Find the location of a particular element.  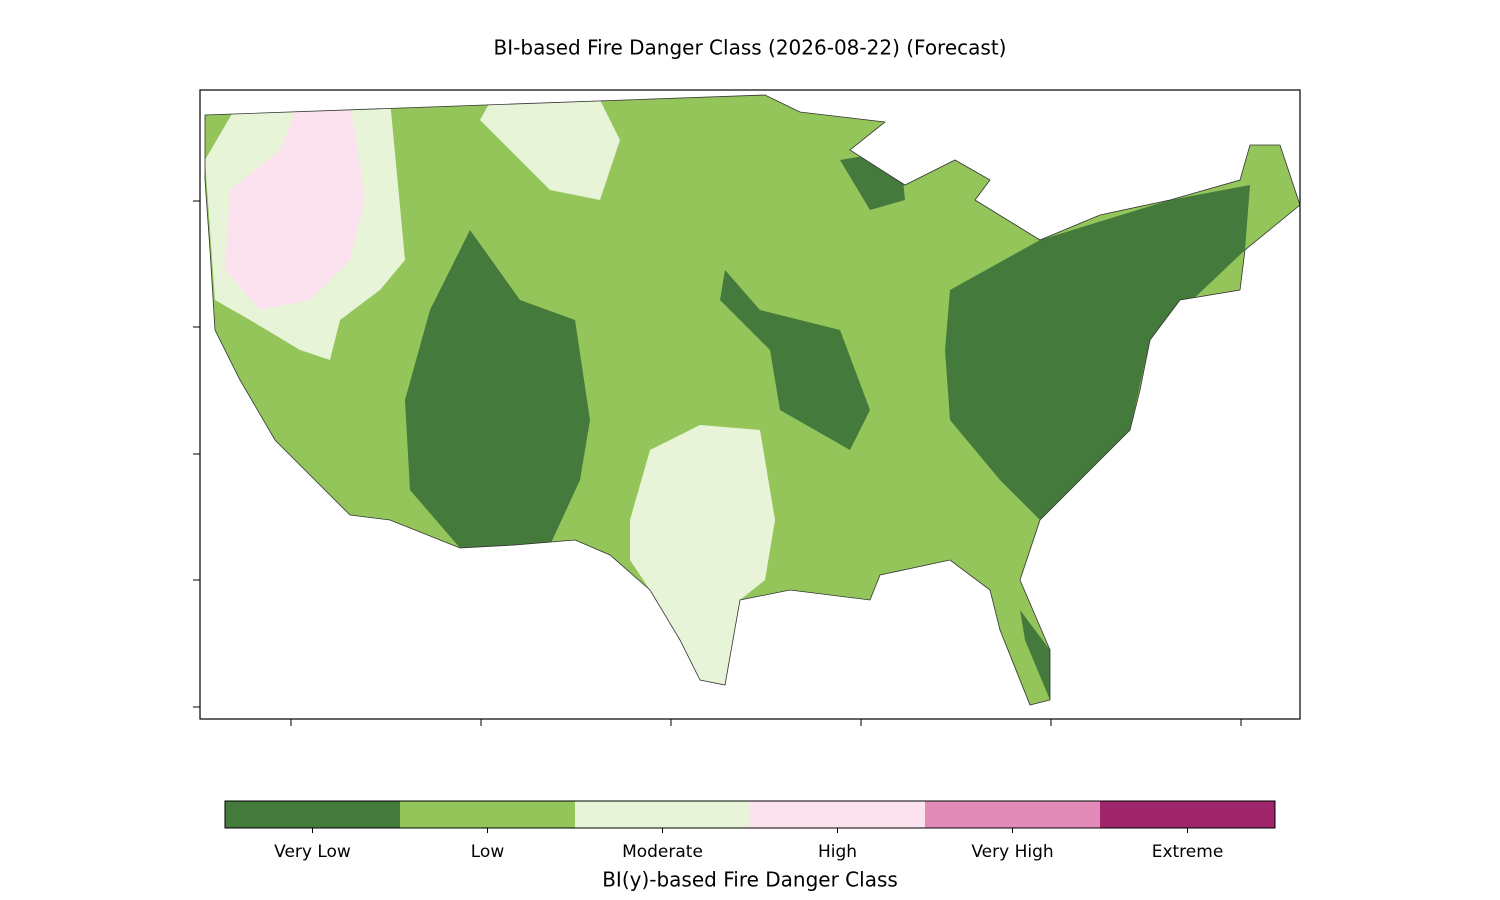

colorbar: Very Low Low Moderate High Very High Extreme is located at coordinates (750, 831).